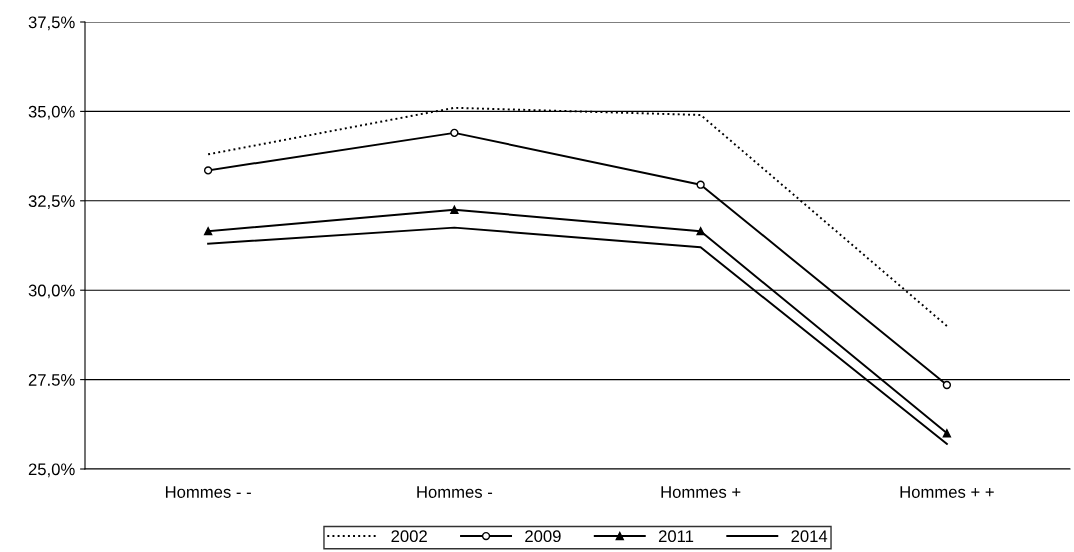 This screenshot has width=1074, height=552. Describe the element at coordinates (208, 492) in the screenshot. I see `x-tick-label: Hommes - -` at that location.